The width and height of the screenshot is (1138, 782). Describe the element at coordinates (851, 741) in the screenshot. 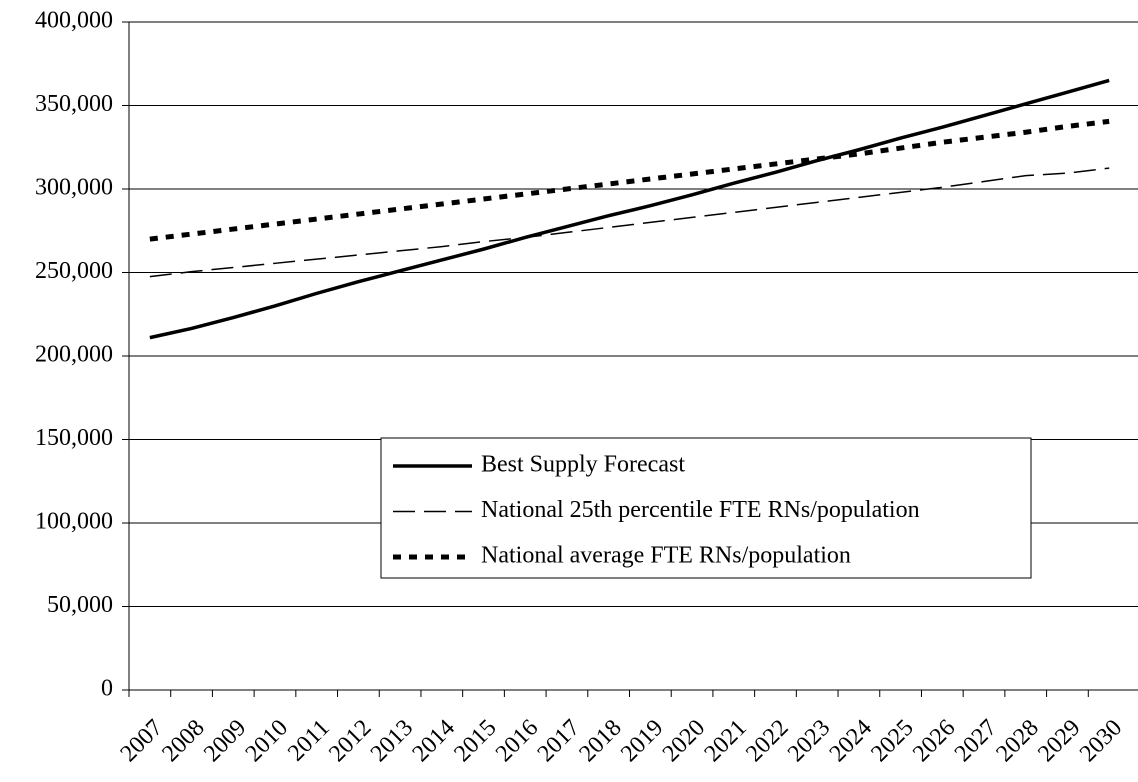

I see `x-tick-label: 2024` at that location.